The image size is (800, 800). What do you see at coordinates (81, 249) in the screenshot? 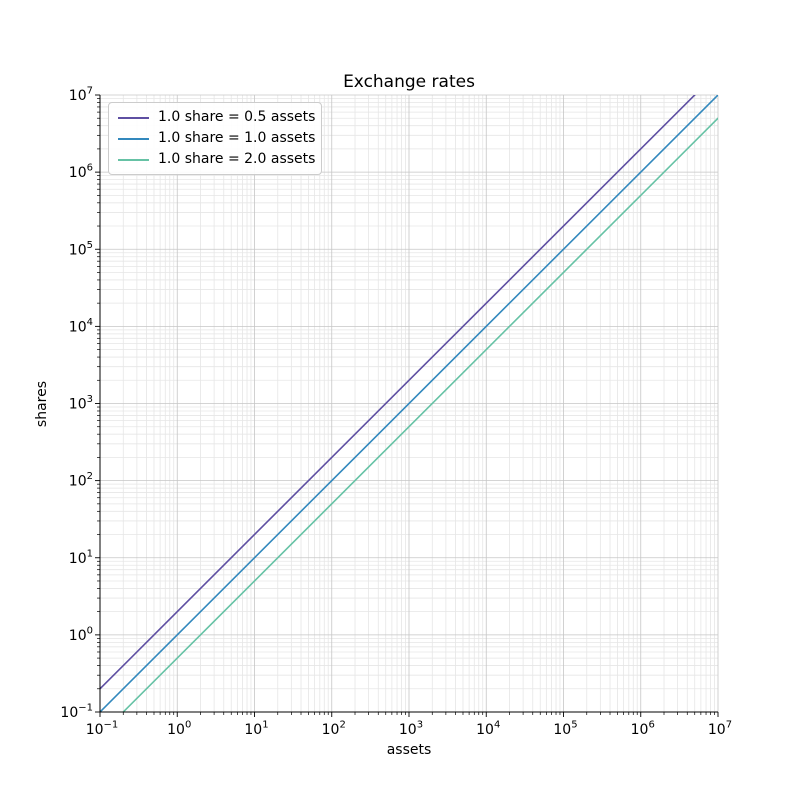
I see `y-tick-label: 10⁵` at bounding box center [81, 249].